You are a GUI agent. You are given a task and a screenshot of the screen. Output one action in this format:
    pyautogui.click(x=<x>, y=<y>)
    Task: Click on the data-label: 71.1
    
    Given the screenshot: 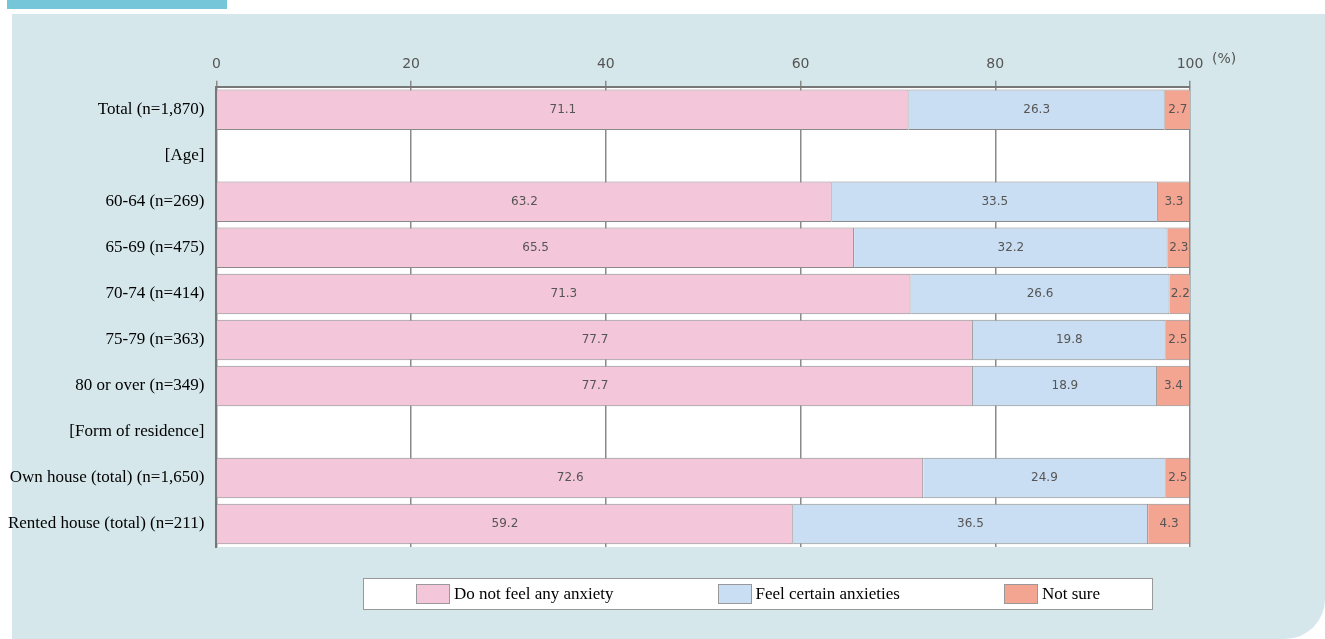 What is the action you would take?
    pyautogui.click(x=563, y=108)
    